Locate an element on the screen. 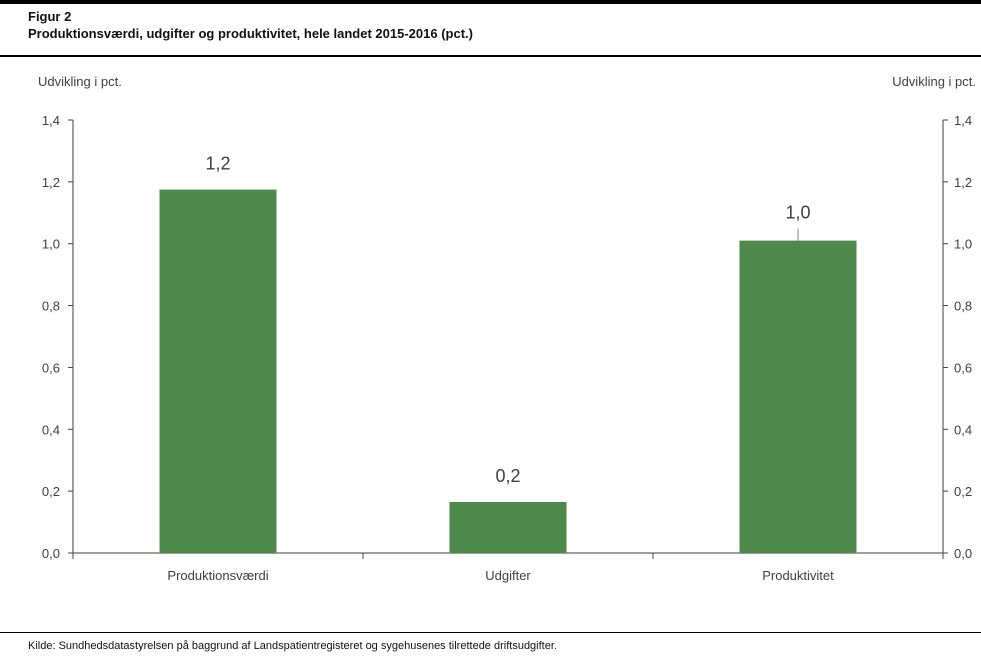  x-tick-label: Produktivitet is located at coordinates (798, 575).